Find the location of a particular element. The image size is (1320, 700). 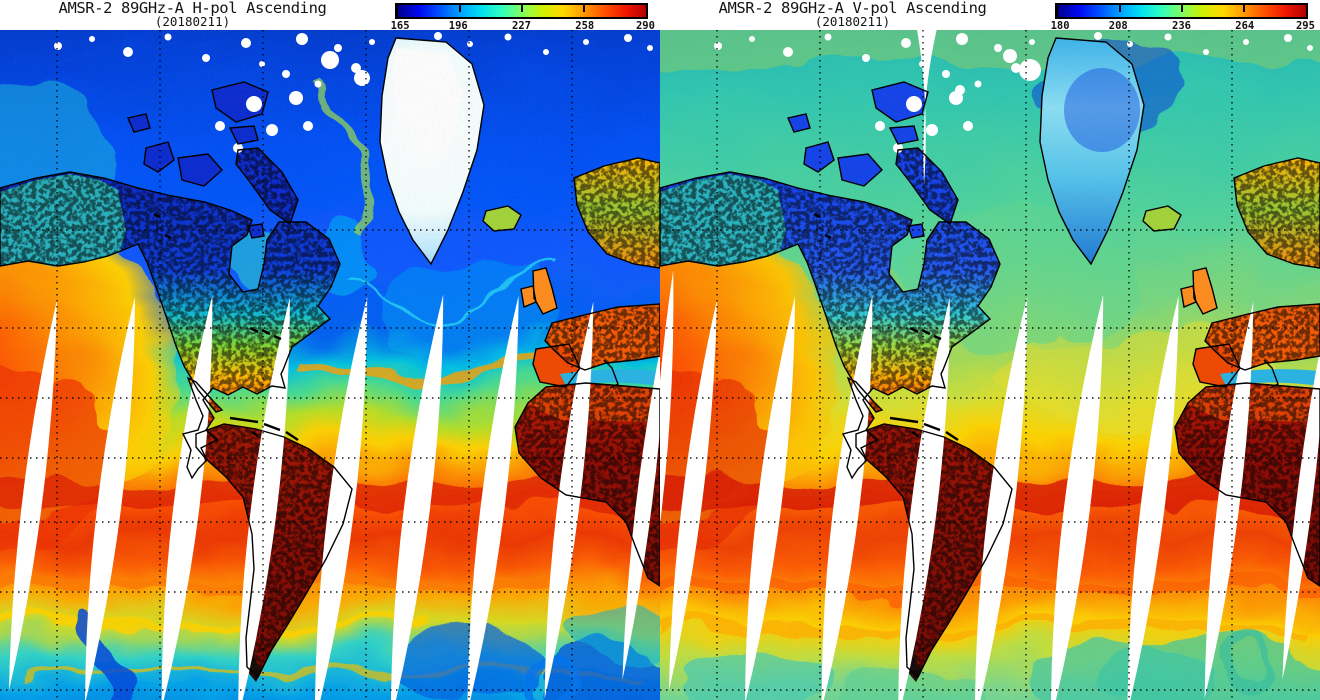

colorbar-tick-label: 208 is located at coordinates (1118, 26).